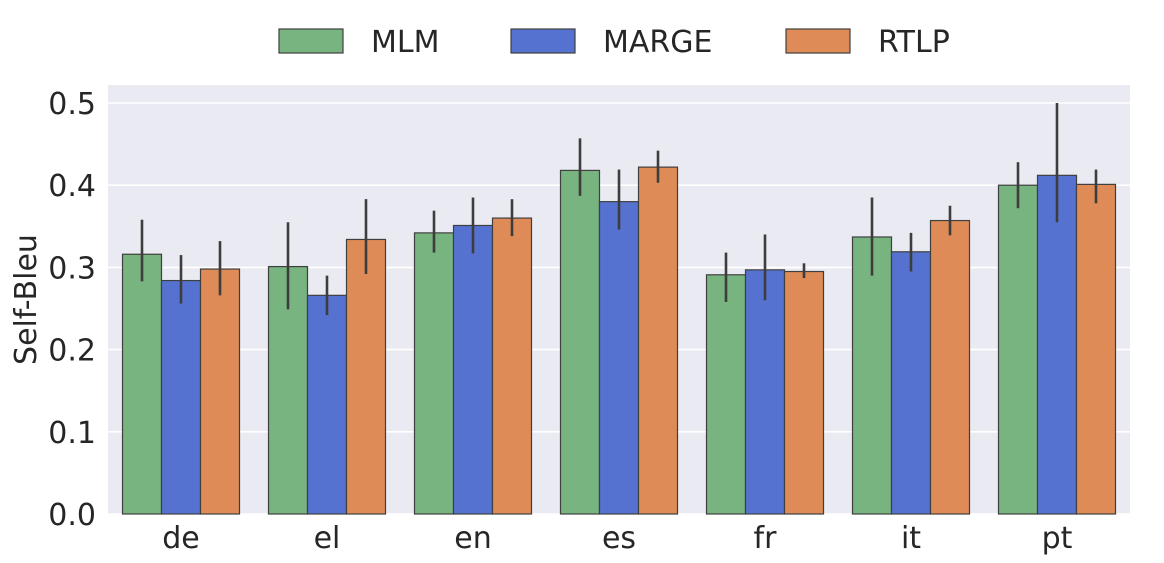 This screenshot has width=1164, height=563. I want to click on x-tick-label-de: de, so click(181, 538).